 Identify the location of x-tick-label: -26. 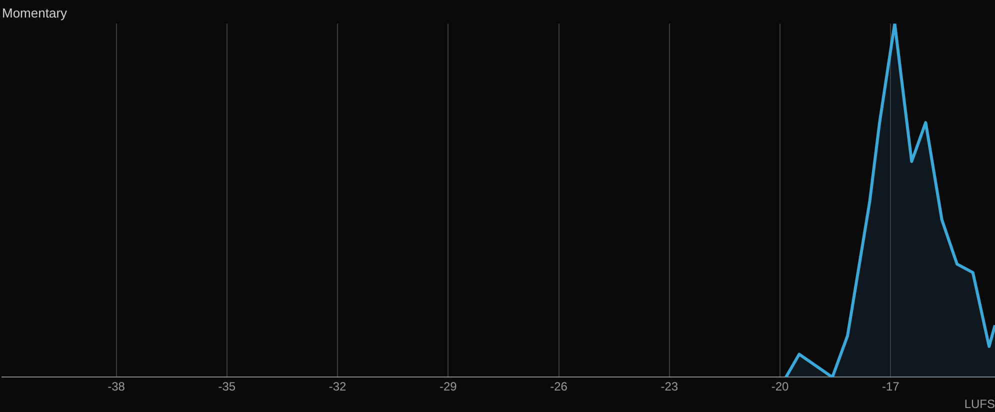
(559, 387).